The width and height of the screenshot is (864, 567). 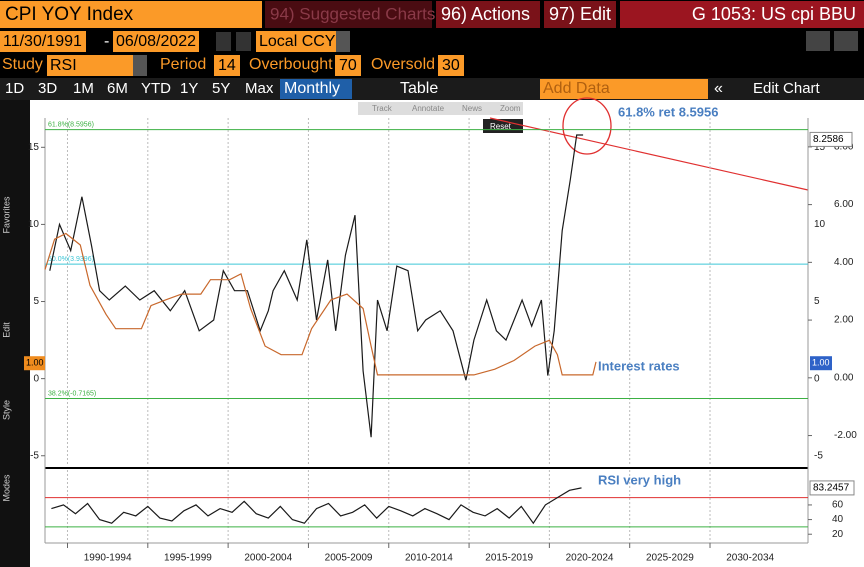 I want to click on end-date-box, so click(x=156, y=41).